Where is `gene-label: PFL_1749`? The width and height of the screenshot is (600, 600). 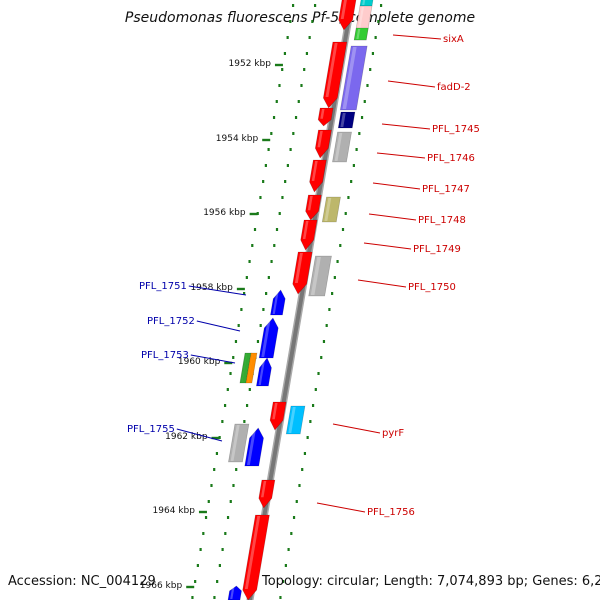
gene-label: PFL_1749 is located at coordinates (437, 249).